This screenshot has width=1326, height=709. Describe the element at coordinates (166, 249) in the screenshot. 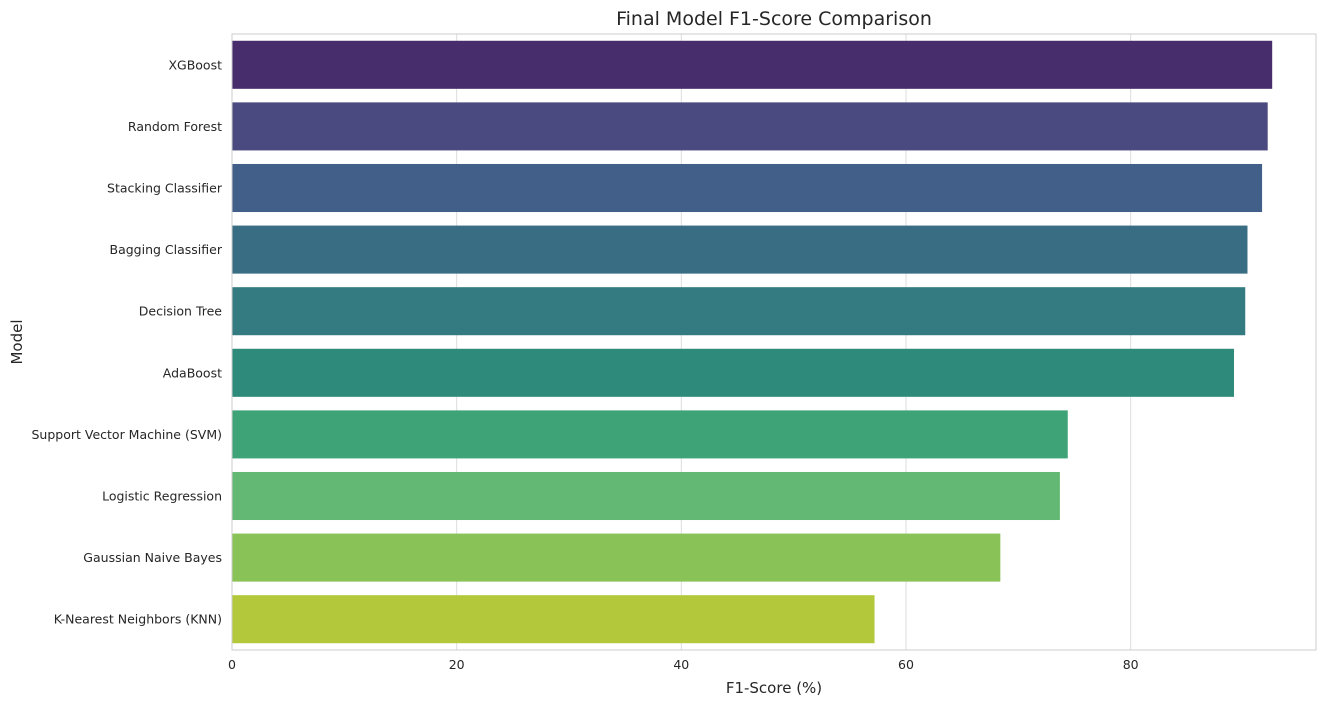

I see `y-tick-label-bagging-classifier: Bagging Classifier` at that location.